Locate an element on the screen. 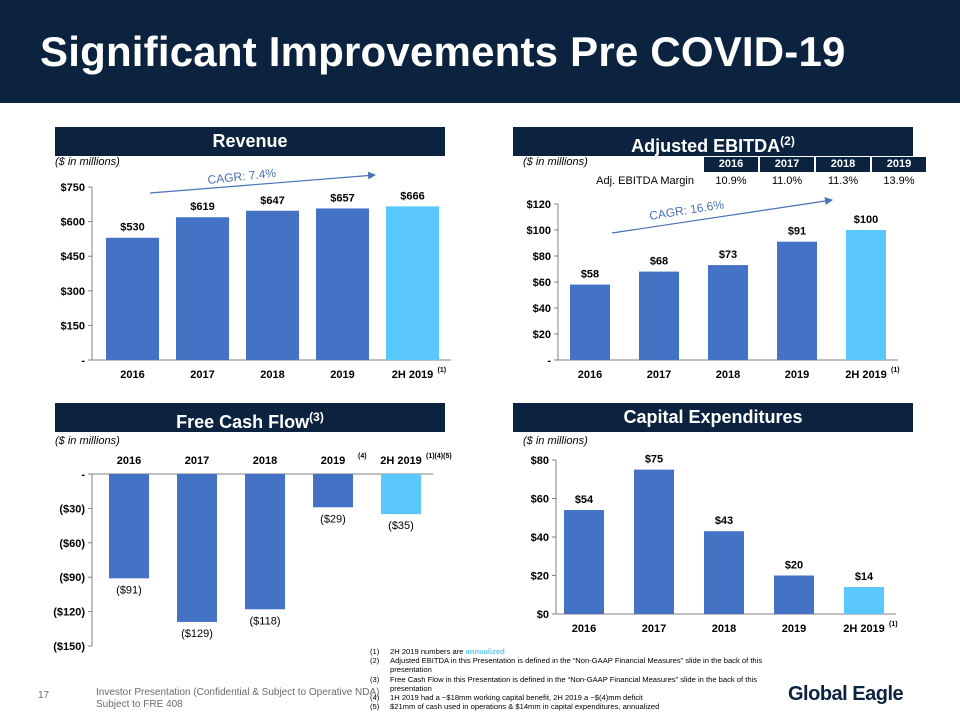 Image resolution: width=960 pixels, height=720 pixels. revenue-category-label: 2017 is located at coordinates (202, 375).